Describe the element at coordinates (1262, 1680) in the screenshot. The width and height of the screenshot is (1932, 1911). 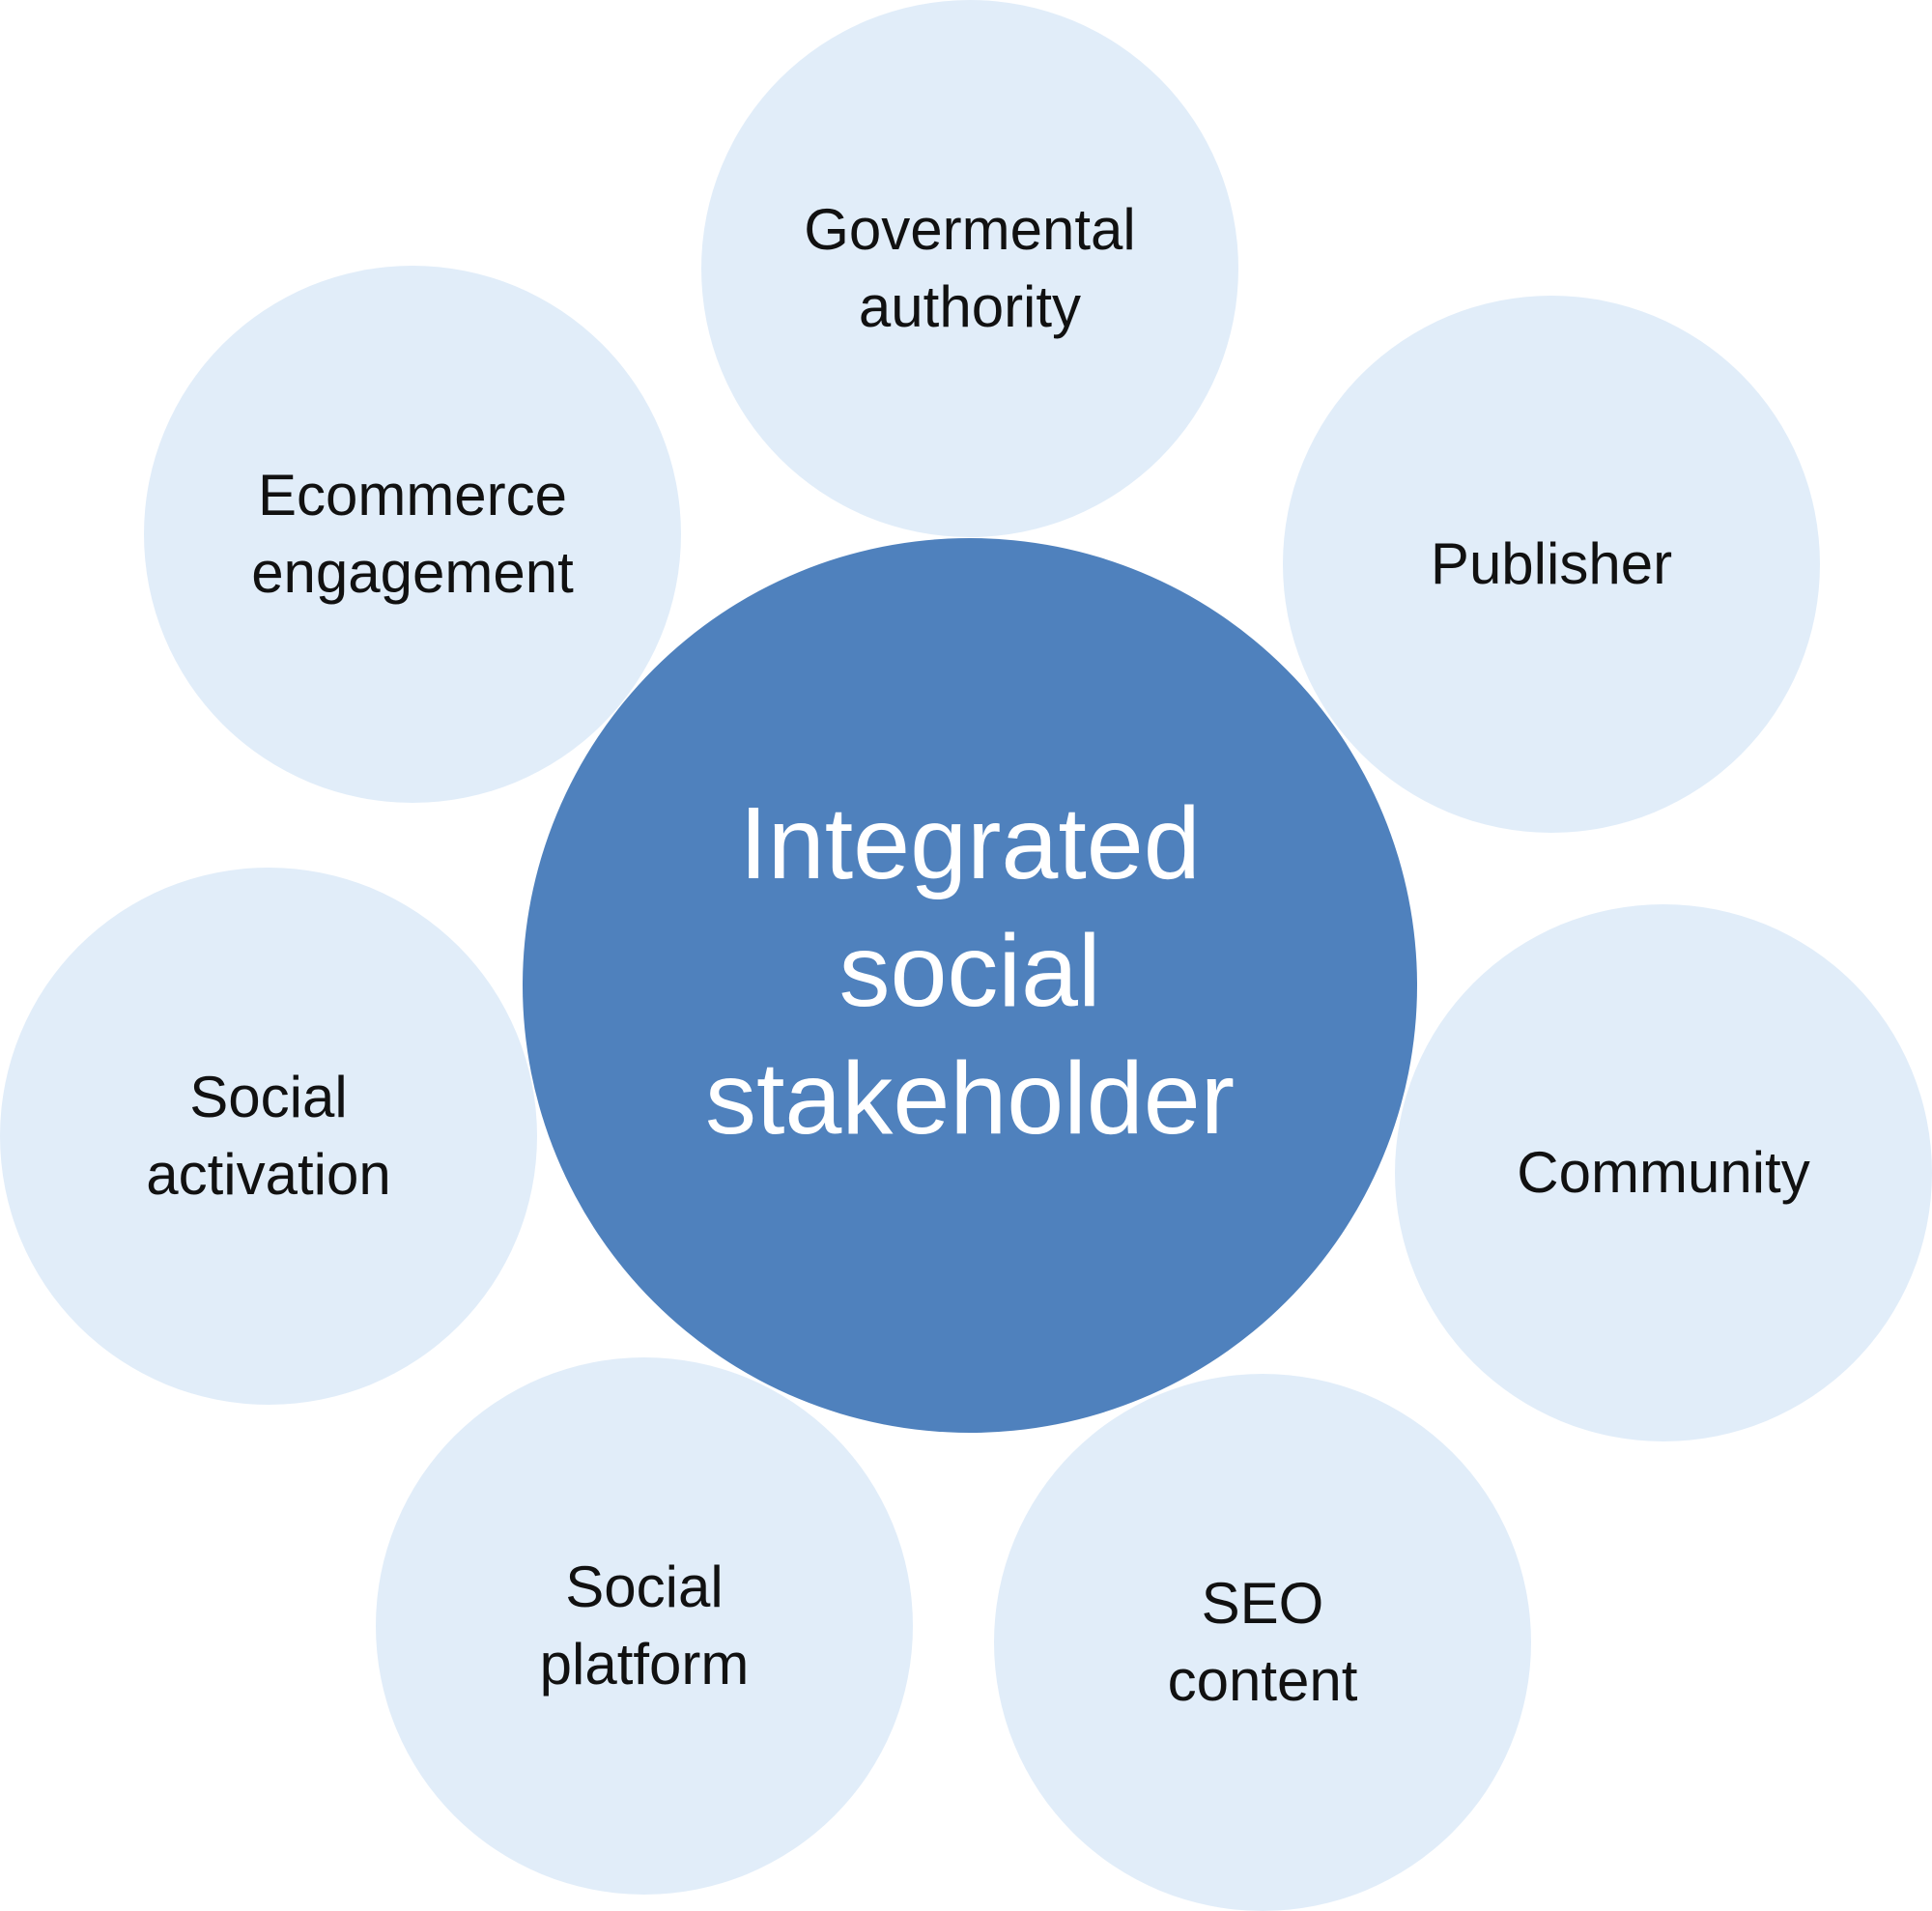
I see `node-label-line: content` at that location.